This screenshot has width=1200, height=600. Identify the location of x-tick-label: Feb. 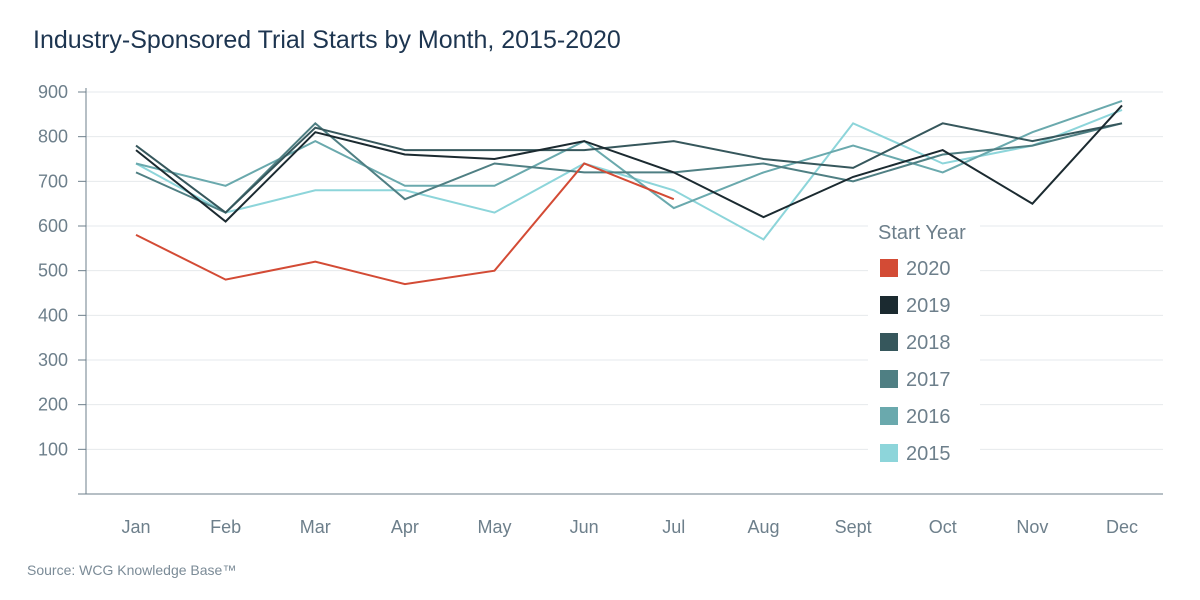
(225, 527).